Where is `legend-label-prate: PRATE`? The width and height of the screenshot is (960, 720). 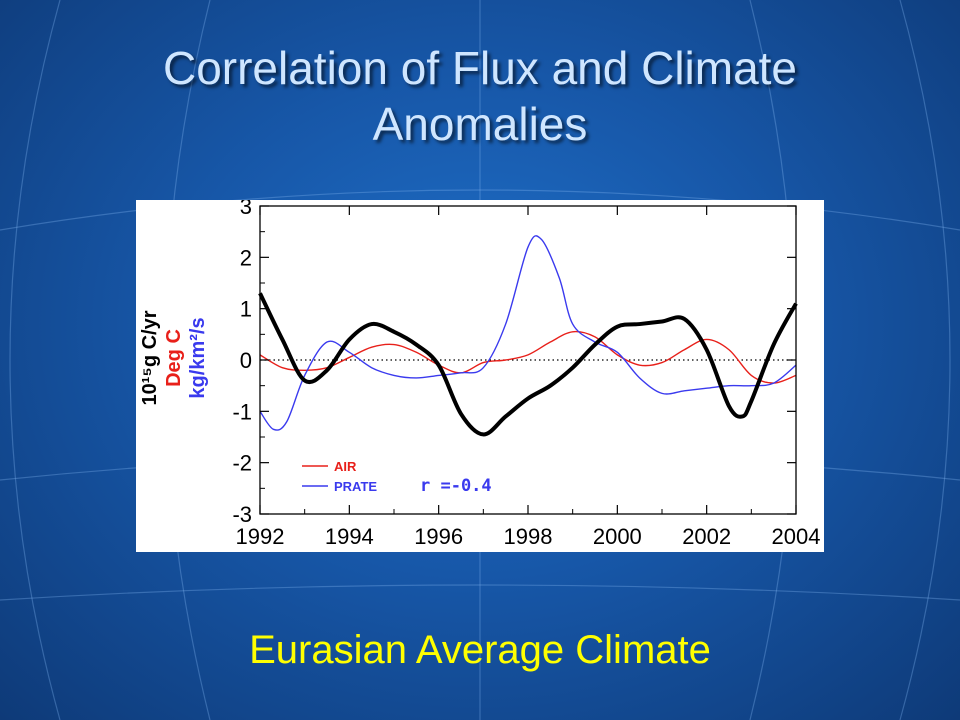
legend-label-prate: PRATE is located at coordinates (355, 486).